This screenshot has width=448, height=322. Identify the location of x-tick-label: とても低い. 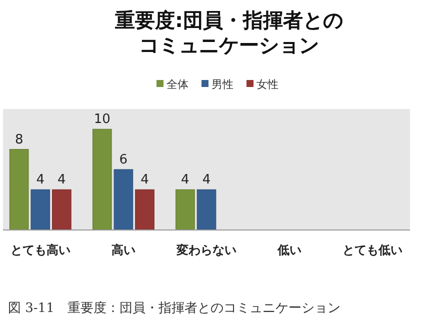
(372, 250).